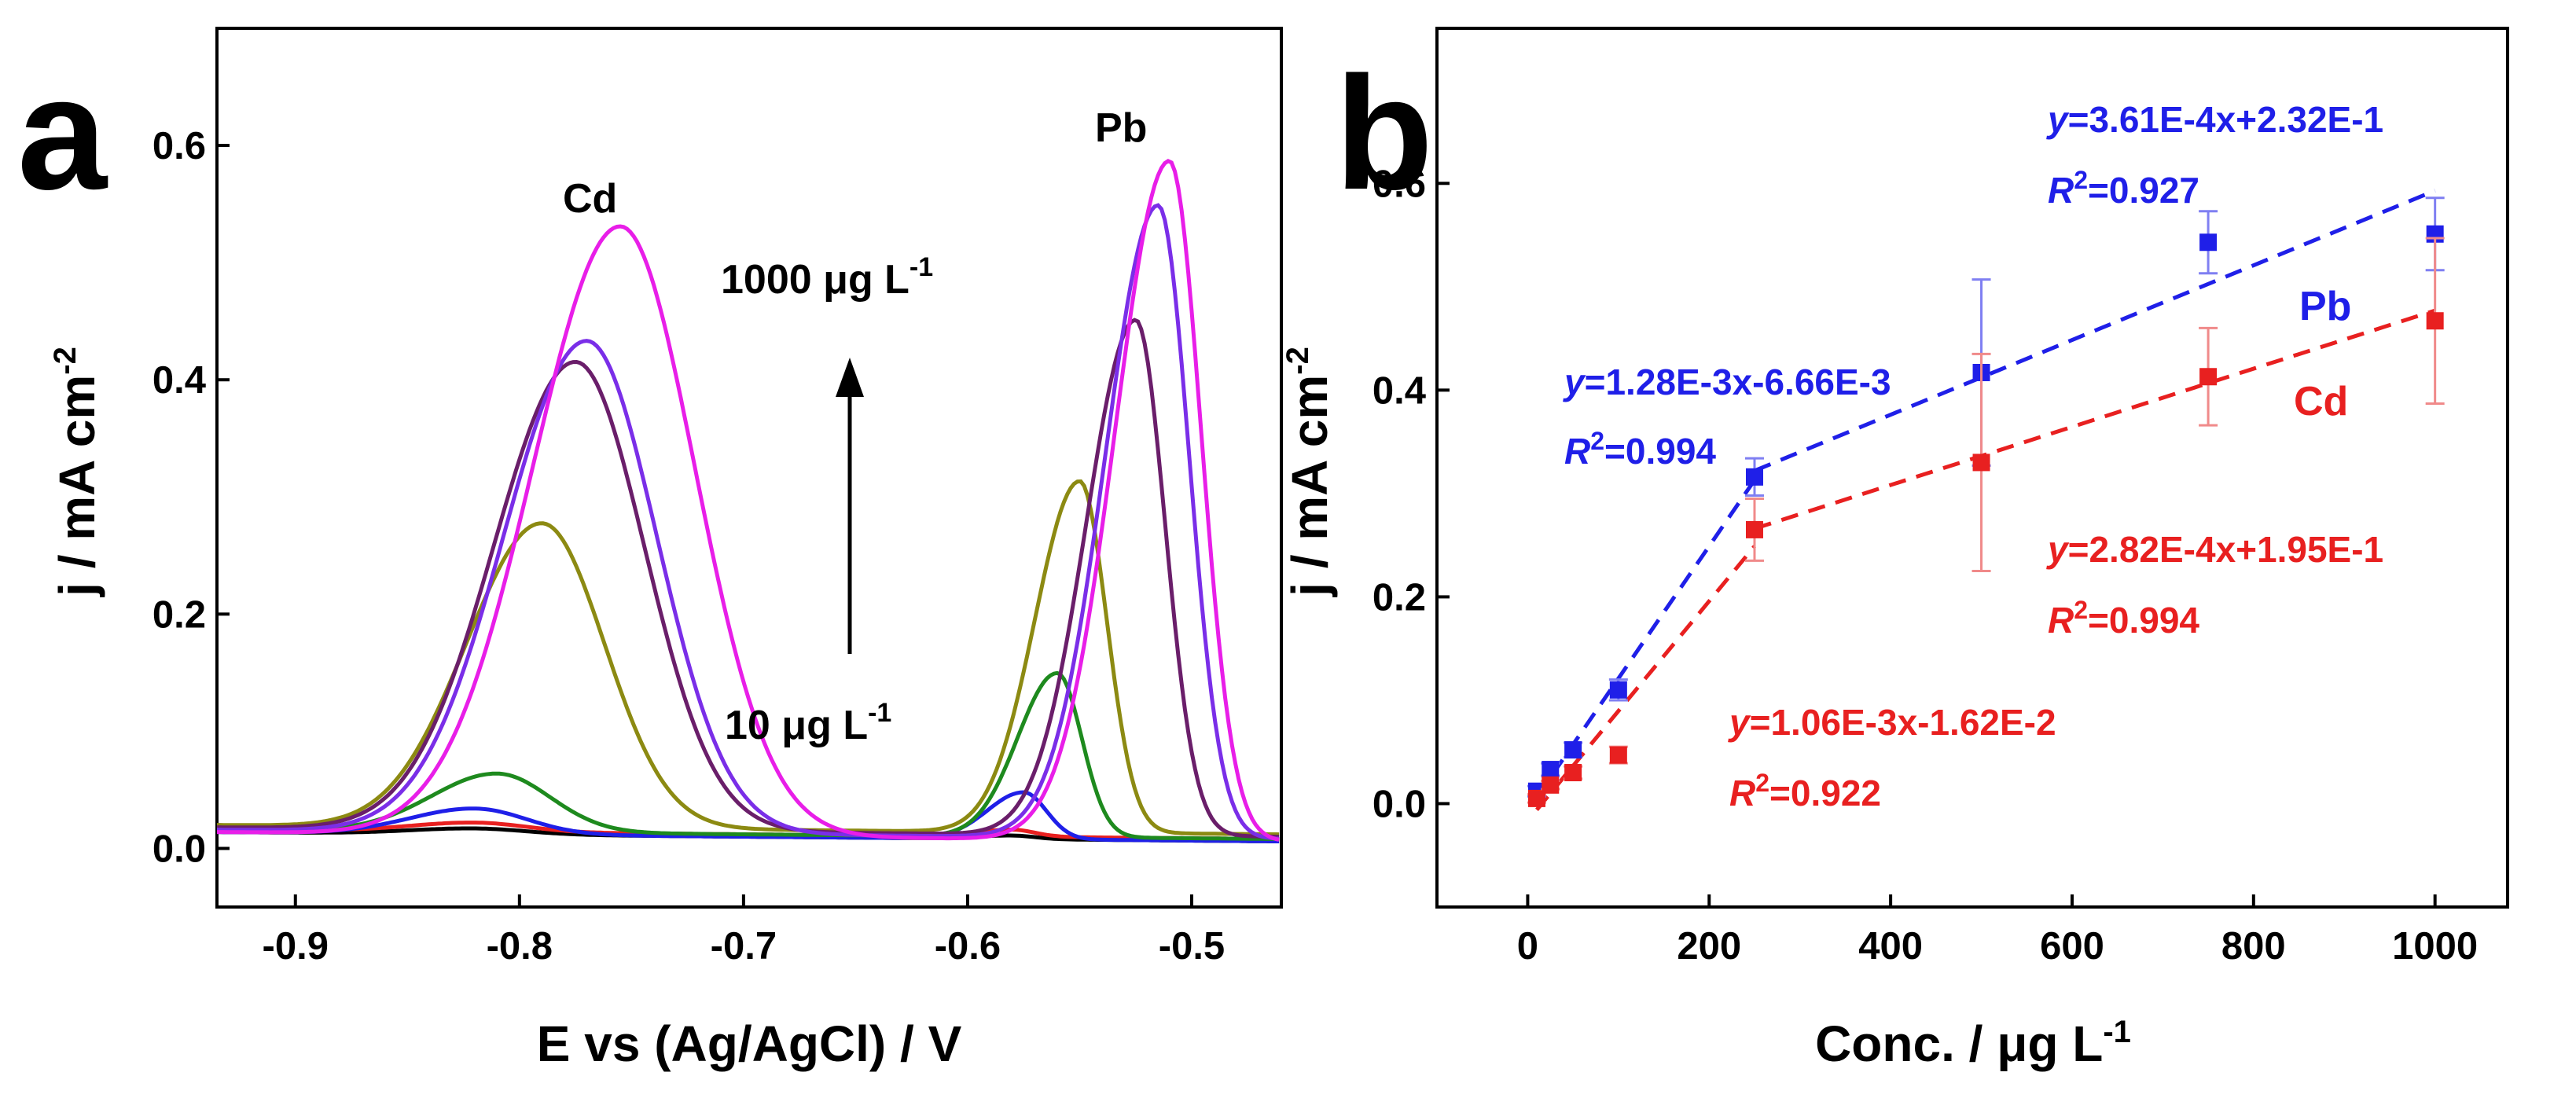  What do you see at coordinates (1727, 382) in the screenshot?
I see `pb-fit-1-equation: y=1.28E-3x-6.66E-3` at bounding box center [1727, 382].